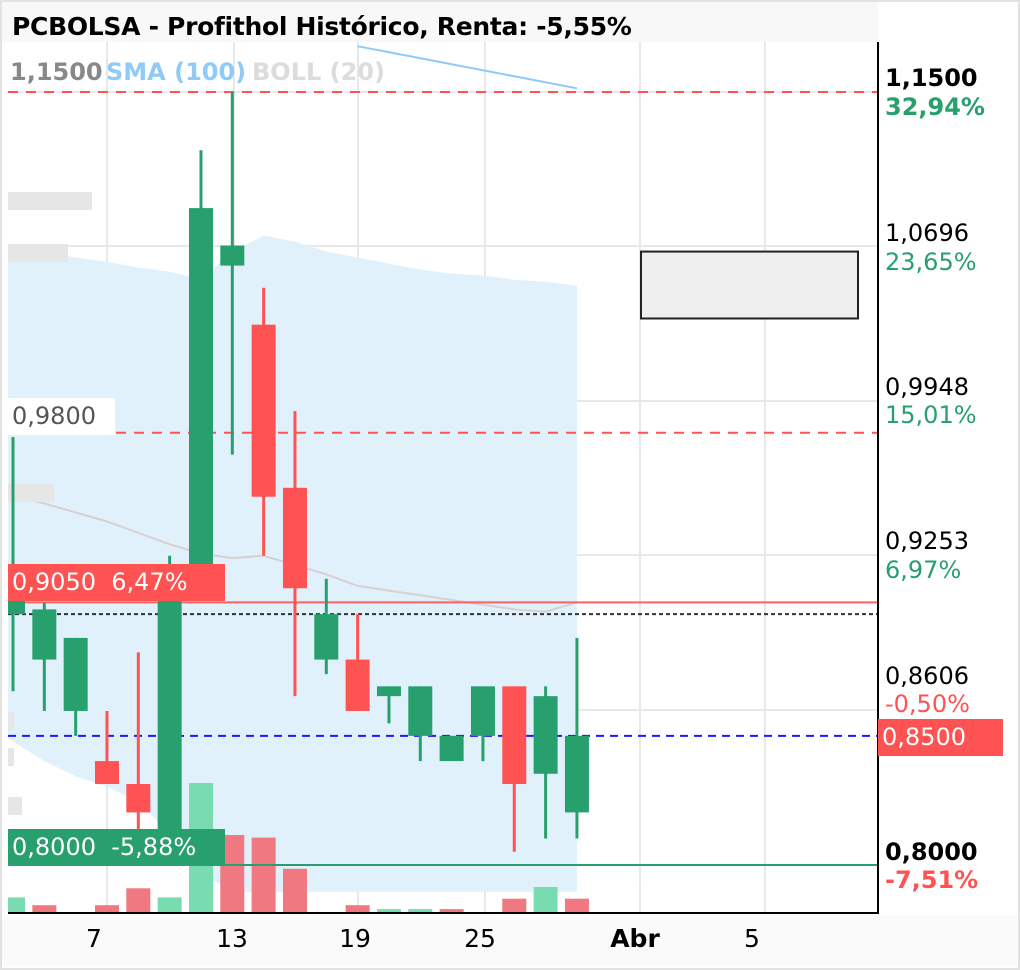  Describe the element at coordinates (176, 72) in the screenshot. I see `legend-sma: SMA (100)` at that location.